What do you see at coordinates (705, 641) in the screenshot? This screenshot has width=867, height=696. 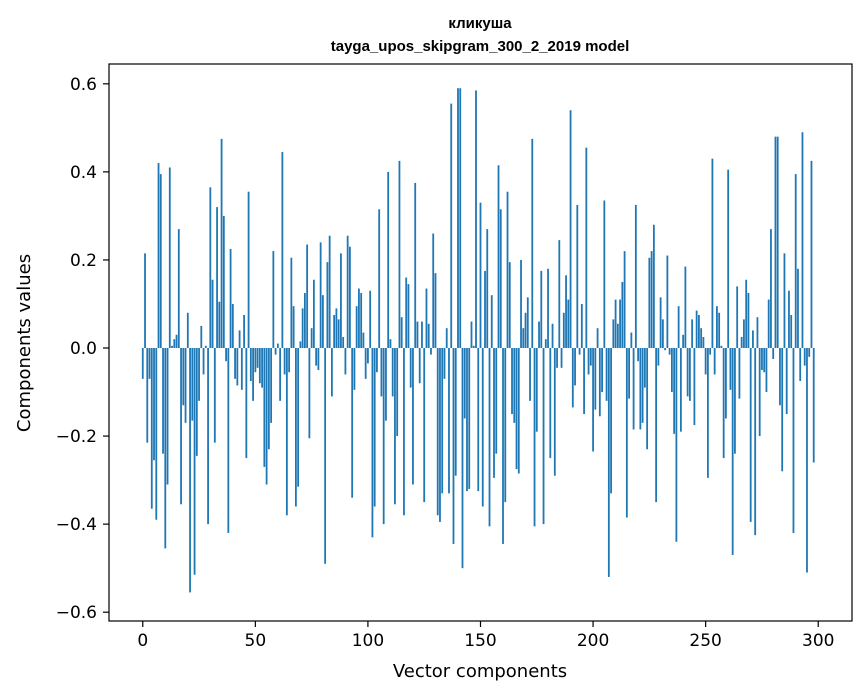 I see `x-tick-label: 250` at bounding box center [705, 641].